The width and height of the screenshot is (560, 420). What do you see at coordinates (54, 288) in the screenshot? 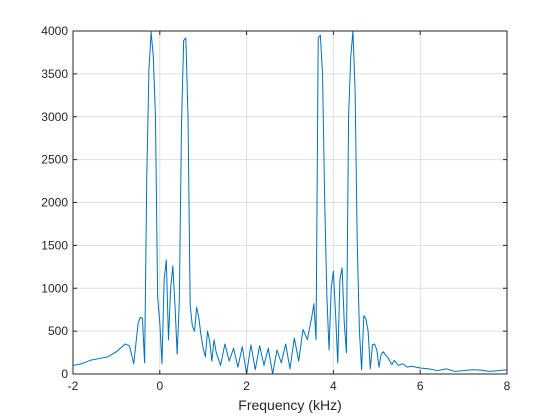
I see `y-tick-label: 1000` at bounding box center [54, 288].